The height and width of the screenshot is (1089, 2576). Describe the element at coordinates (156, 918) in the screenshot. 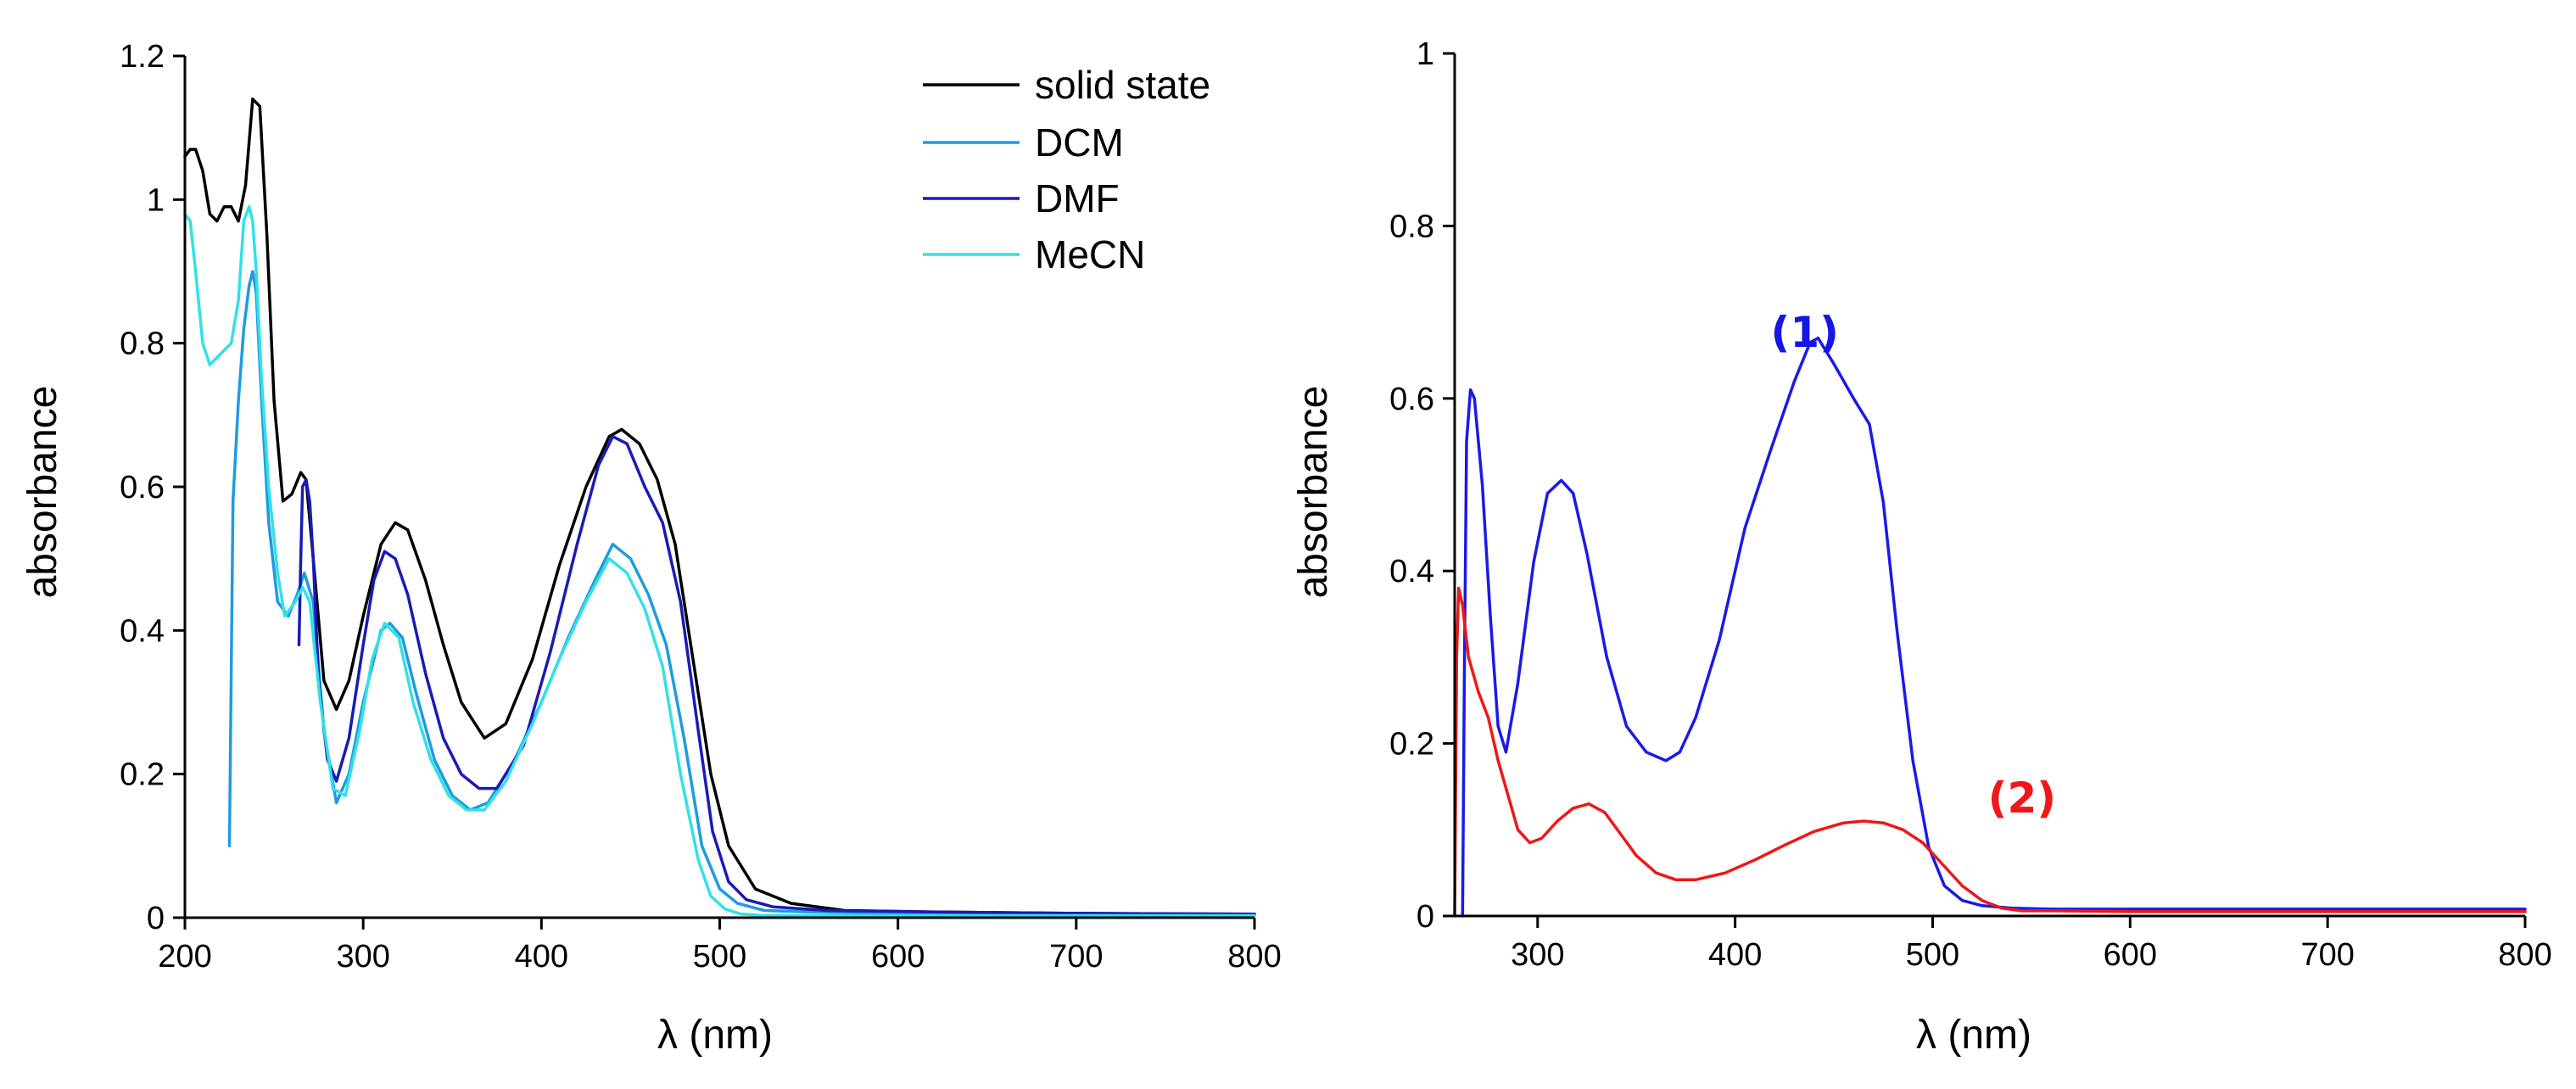

I see `left-y-tick-label: 0` at that location.